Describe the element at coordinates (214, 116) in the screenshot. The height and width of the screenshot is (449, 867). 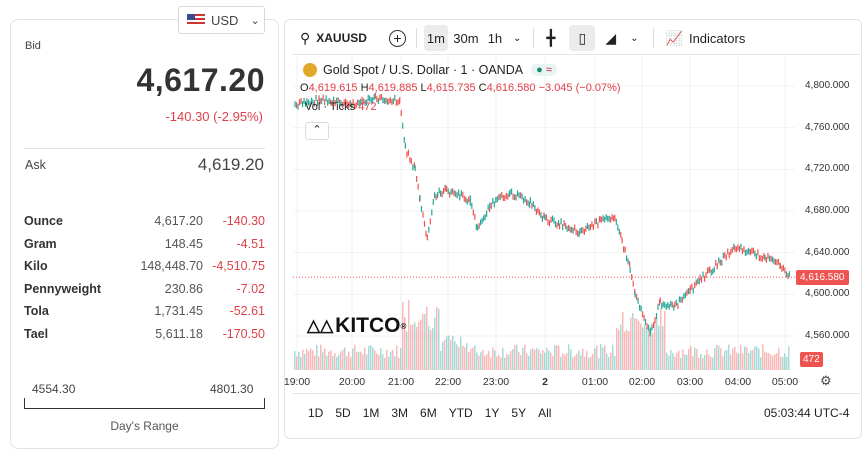
I see `bid-change: -140.30 (-2.95%)` at that location.